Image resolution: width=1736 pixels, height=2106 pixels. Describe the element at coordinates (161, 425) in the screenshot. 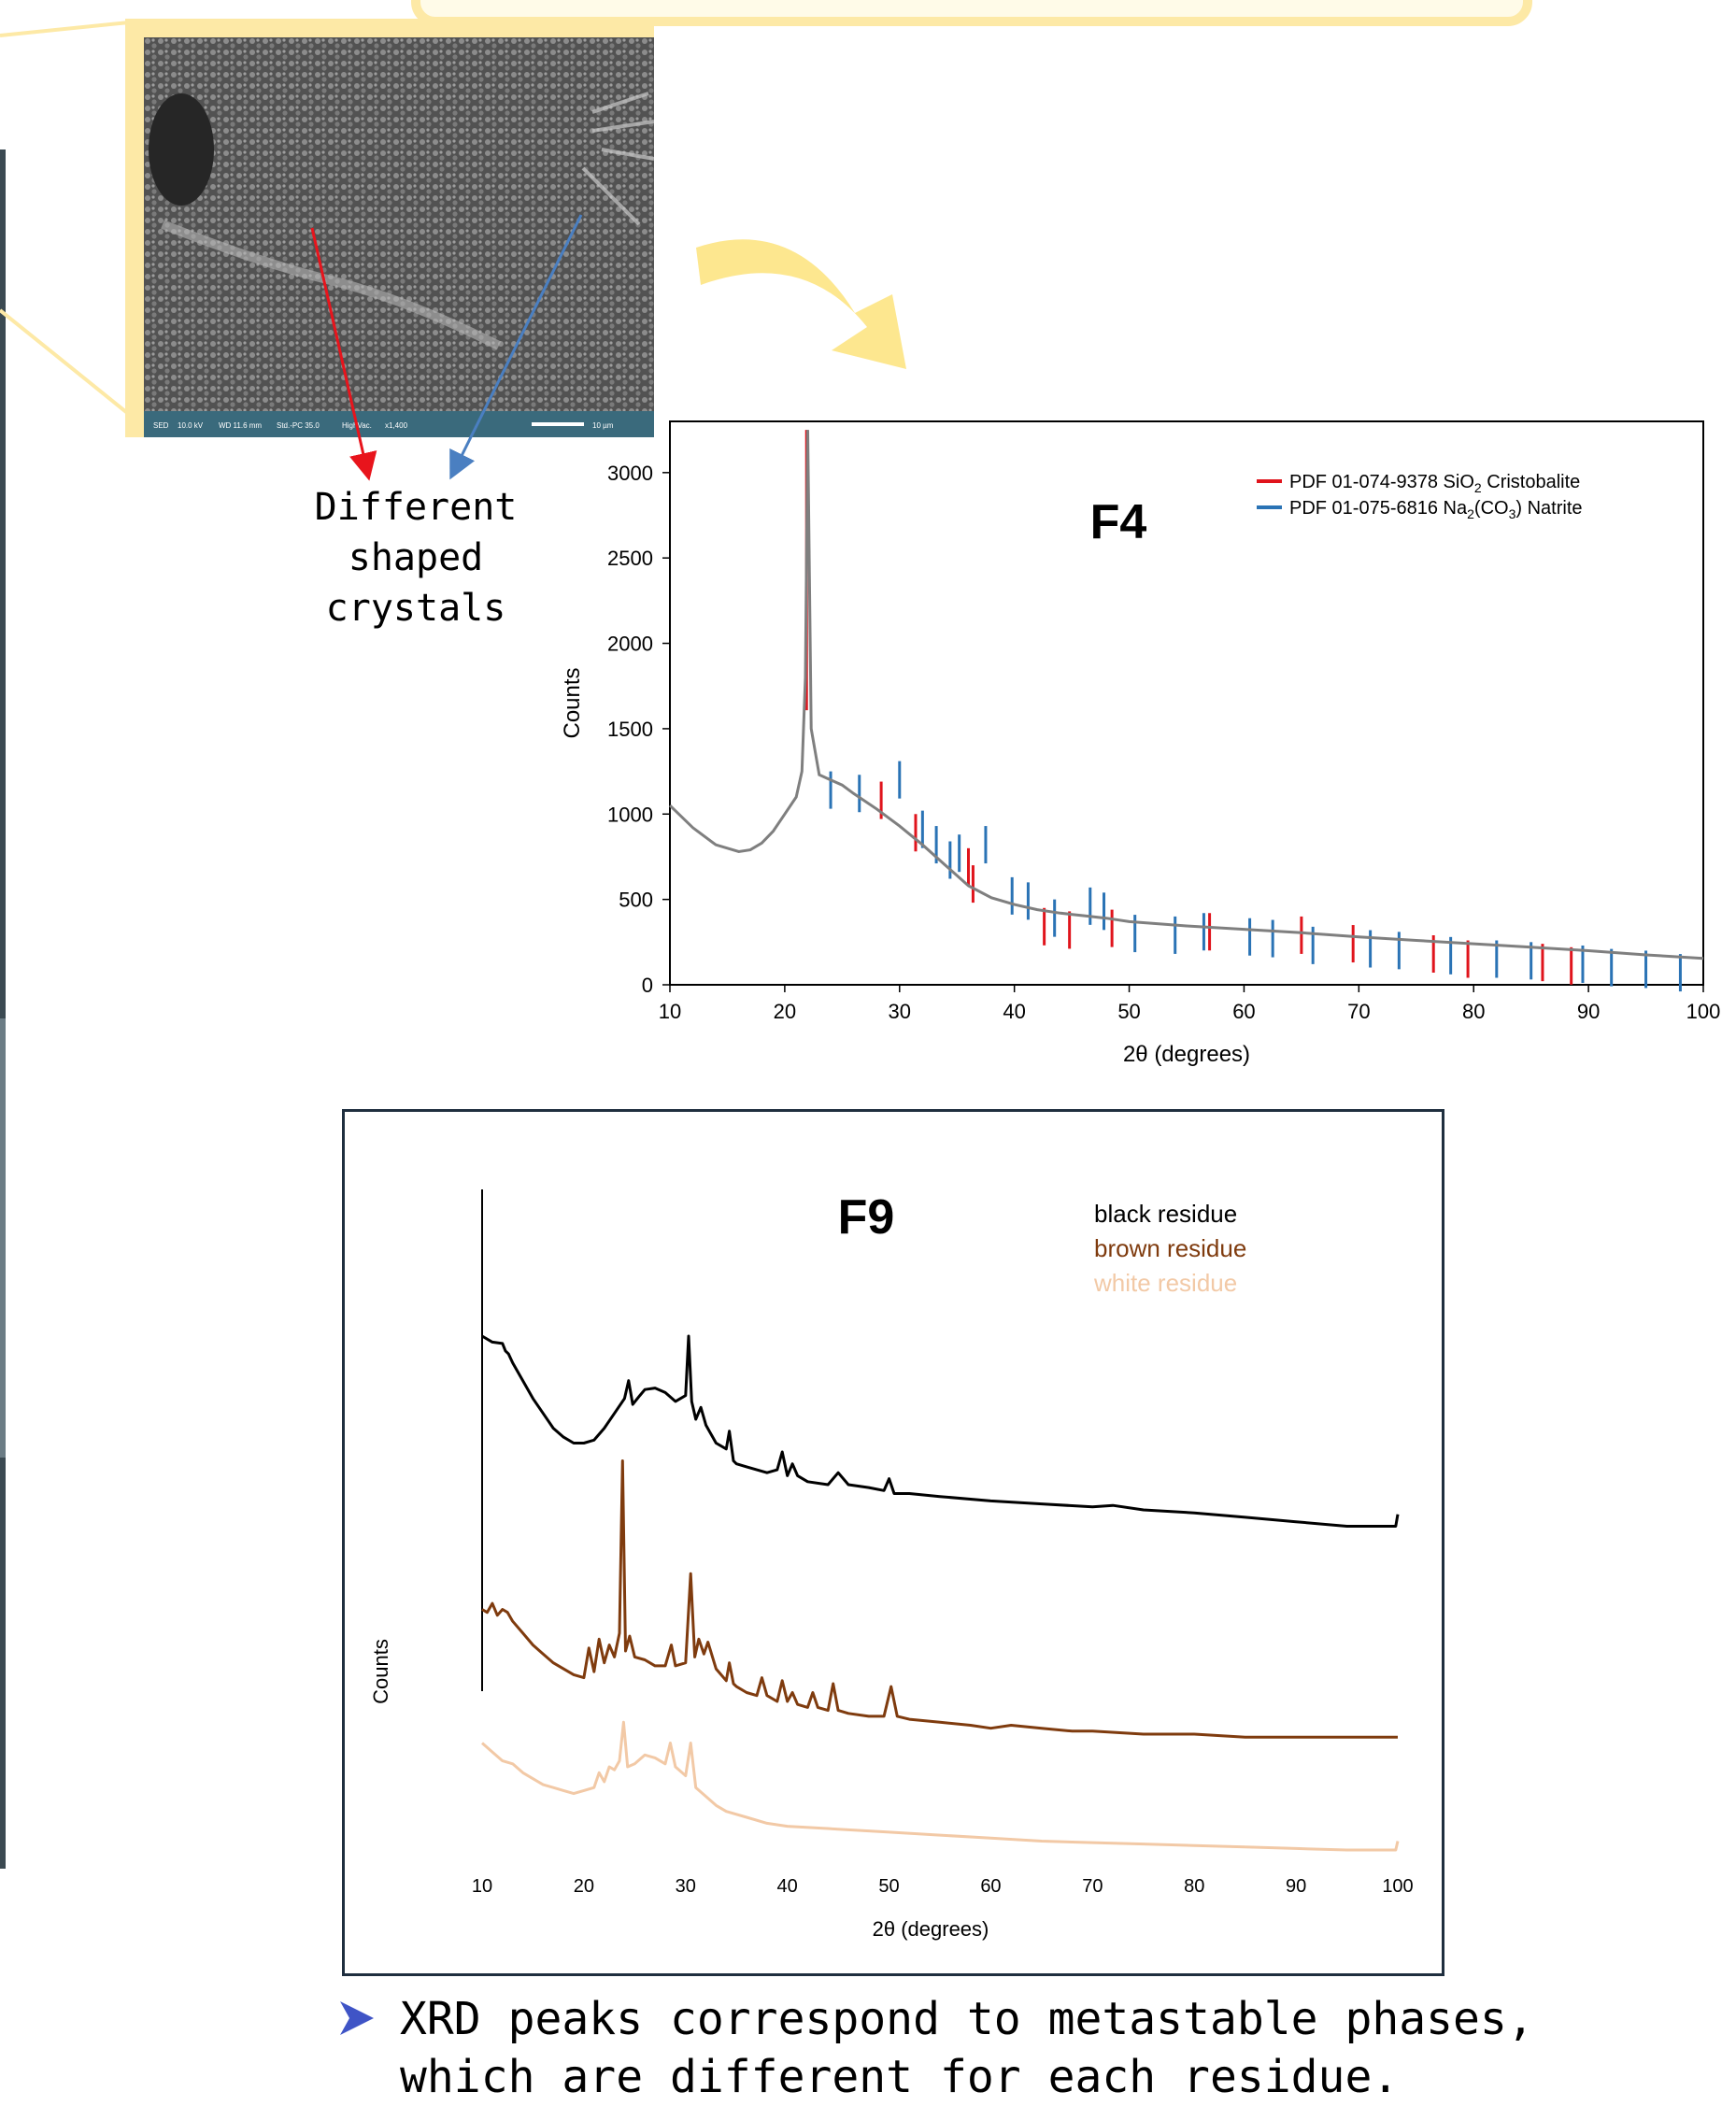

I see `sem-footer-label: SED` at that location.